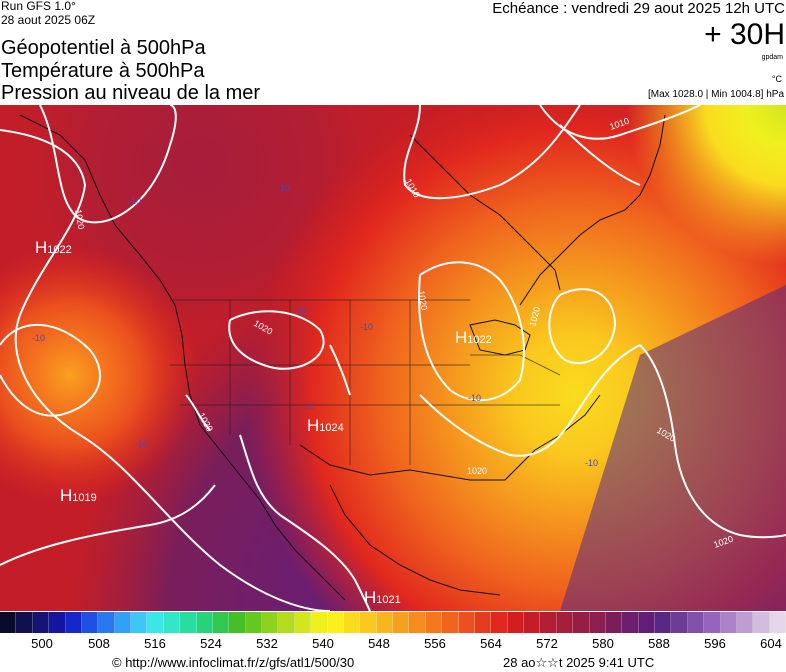 Image resolution: width=786 pixels, height=672 pixels. I want to click on lead-time: + 30H, so click(744, 34).